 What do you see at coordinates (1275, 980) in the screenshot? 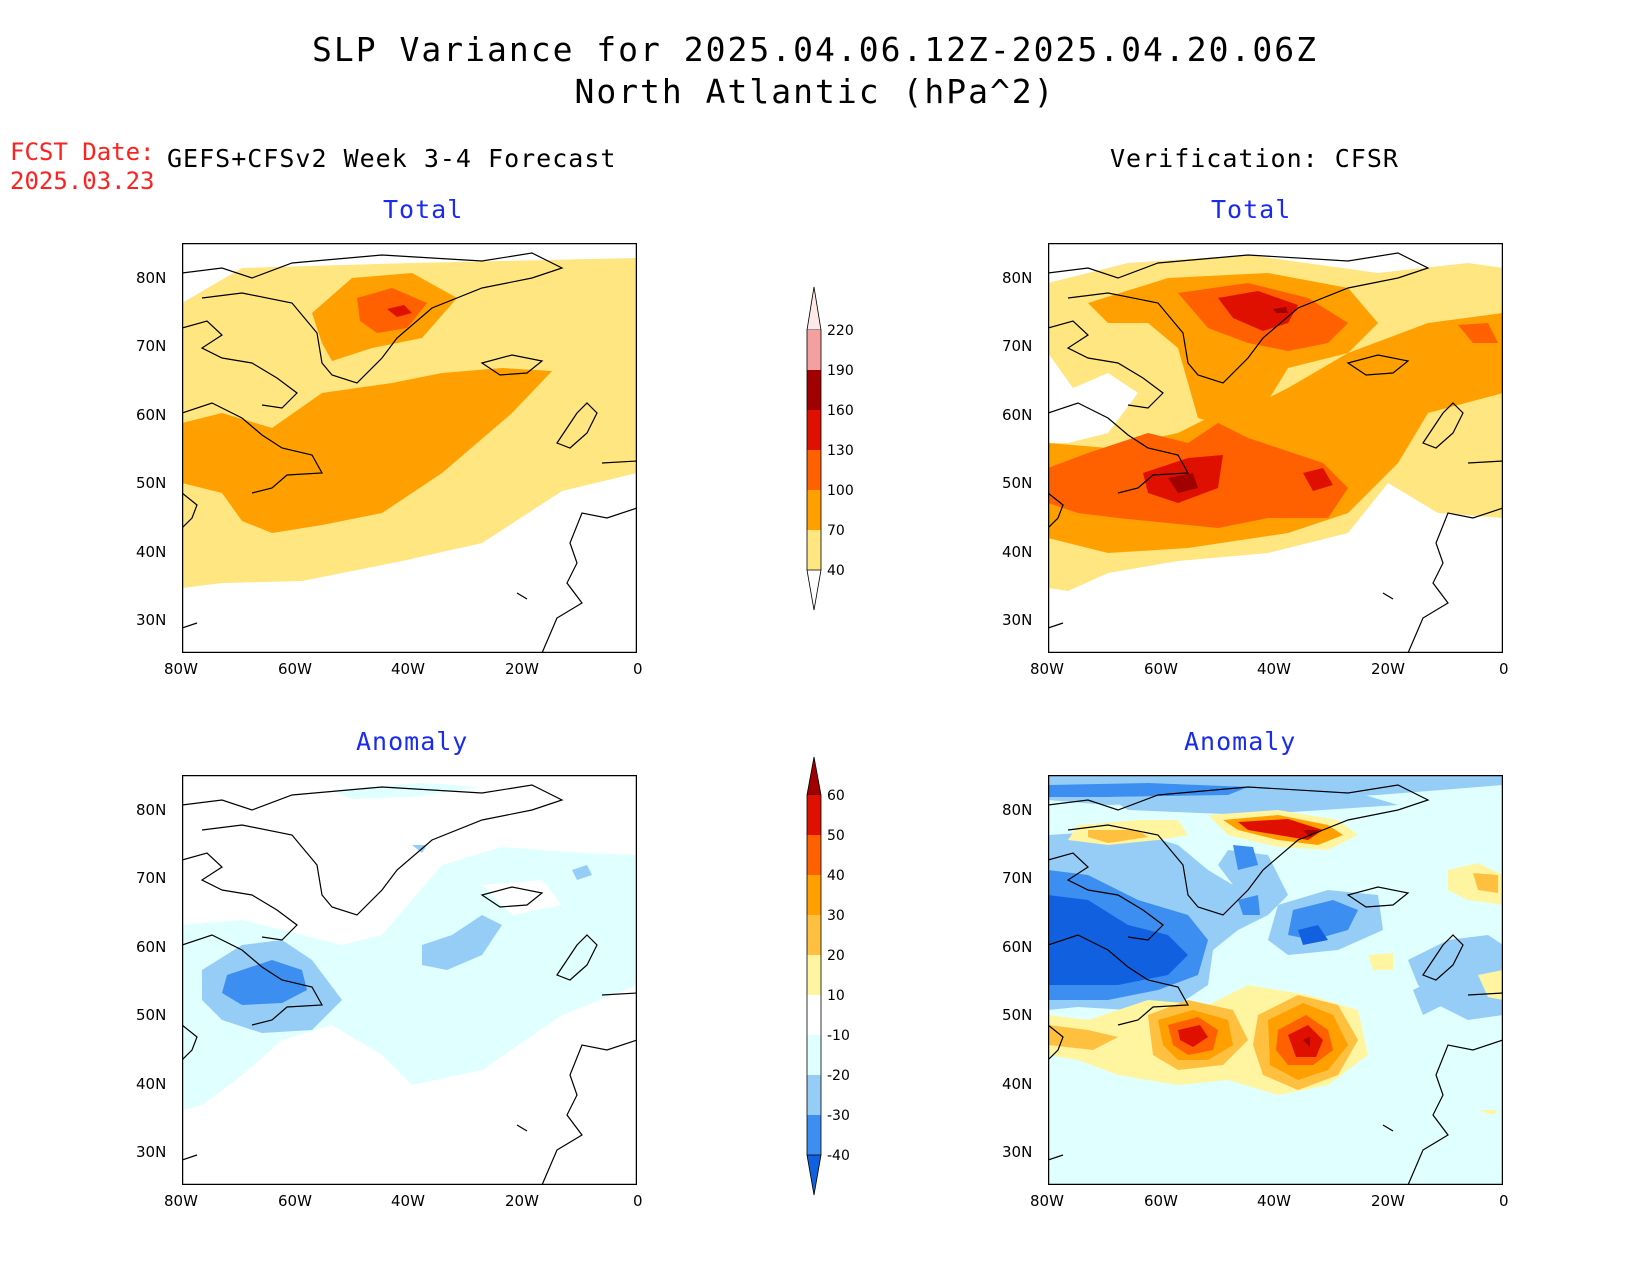
I see `map-verification-anomaly` at bounding box center [1275, 980].